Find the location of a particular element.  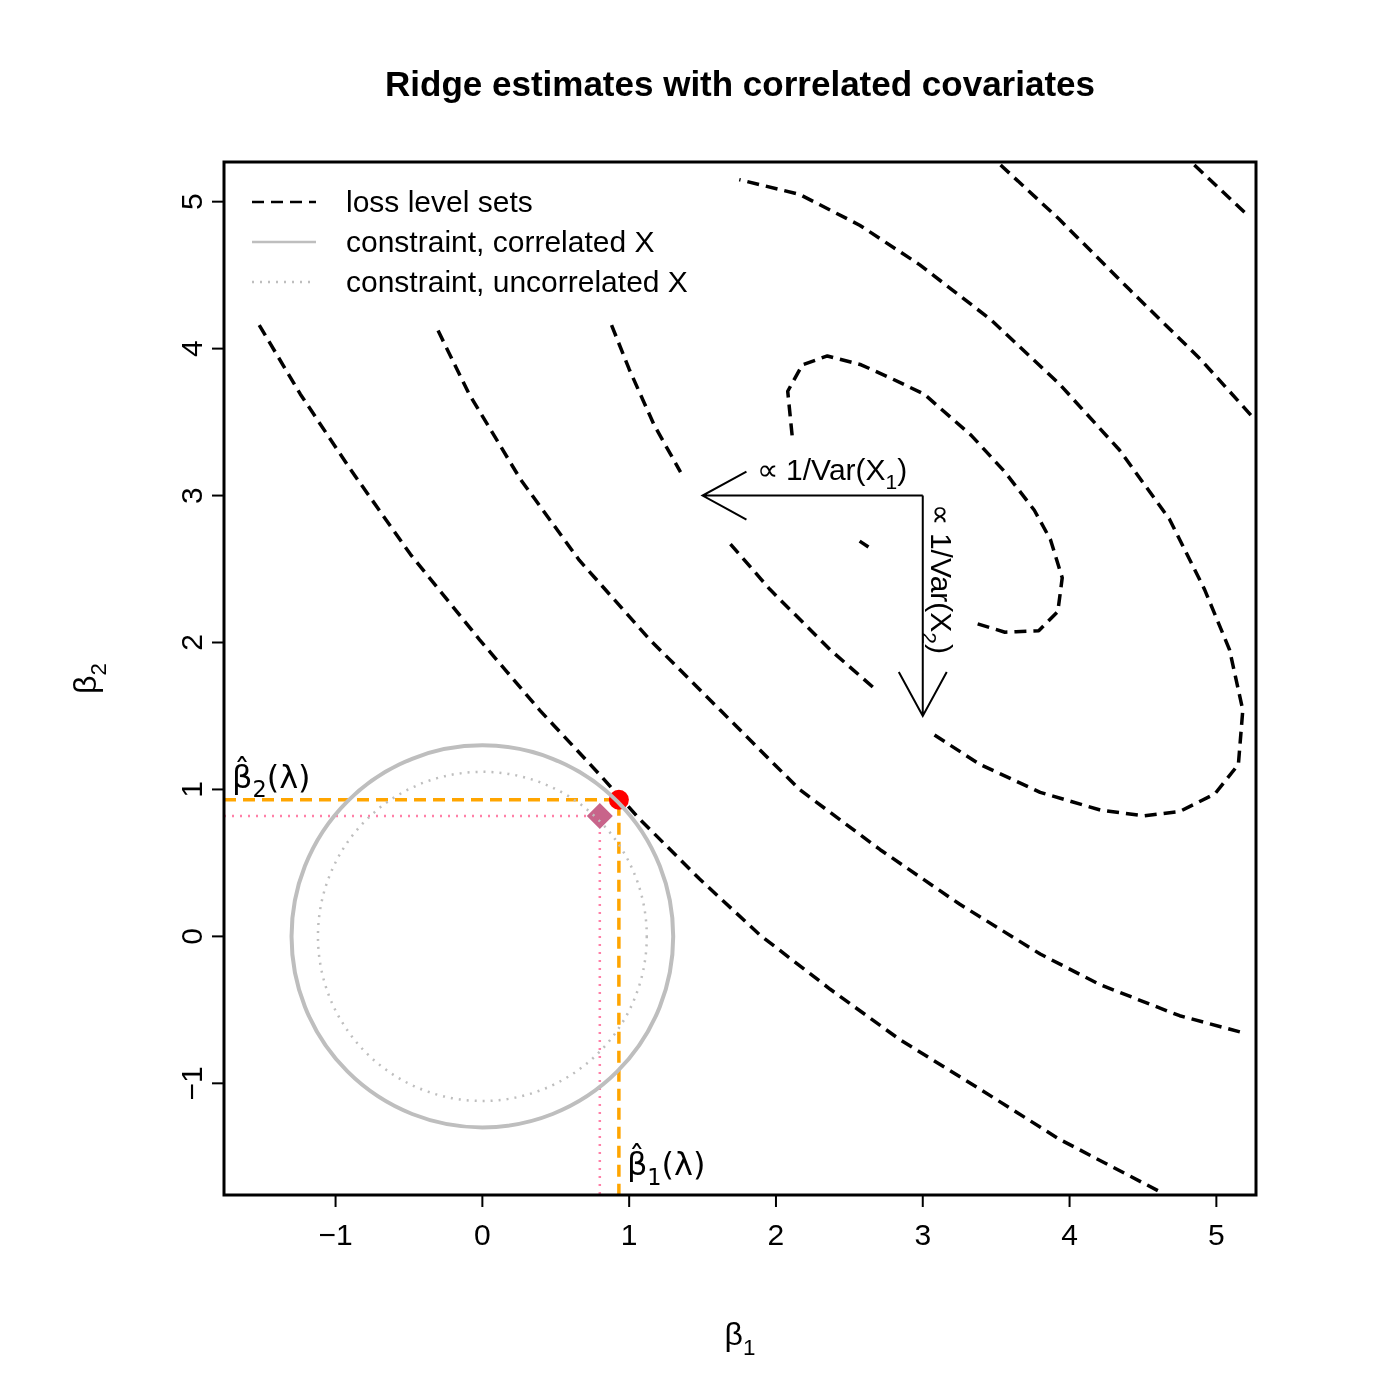

y-tick-label: 2 is located at coordinates (191, 642).